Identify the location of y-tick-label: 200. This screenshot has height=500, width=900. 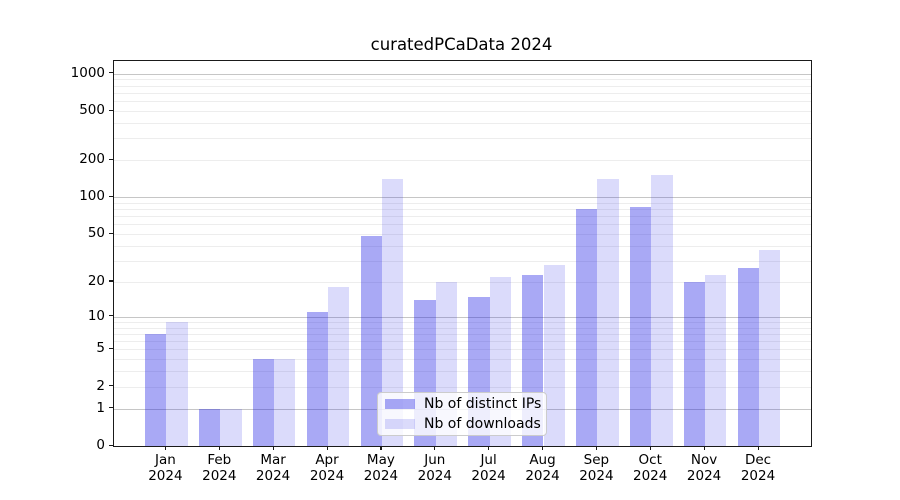
(92, 159).